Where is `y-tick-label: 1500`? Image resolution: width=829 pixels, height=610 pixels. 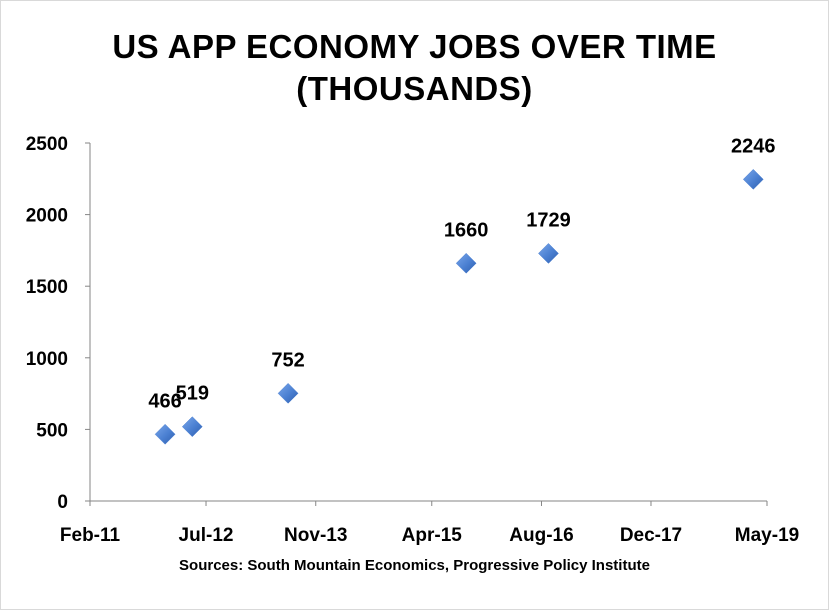
y-tick-label: 1500 is located at coordinates (47, 287).